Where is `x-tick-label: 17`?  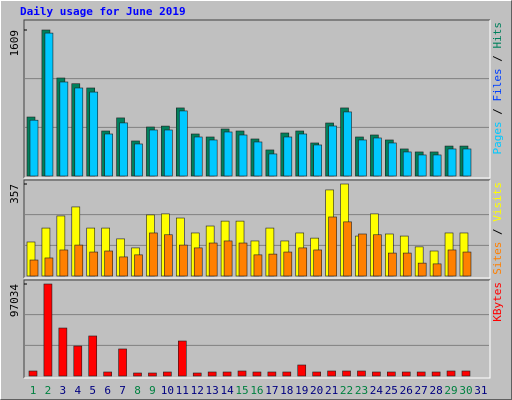
x-tick-label: 17 is located at coordinates (271, 390).